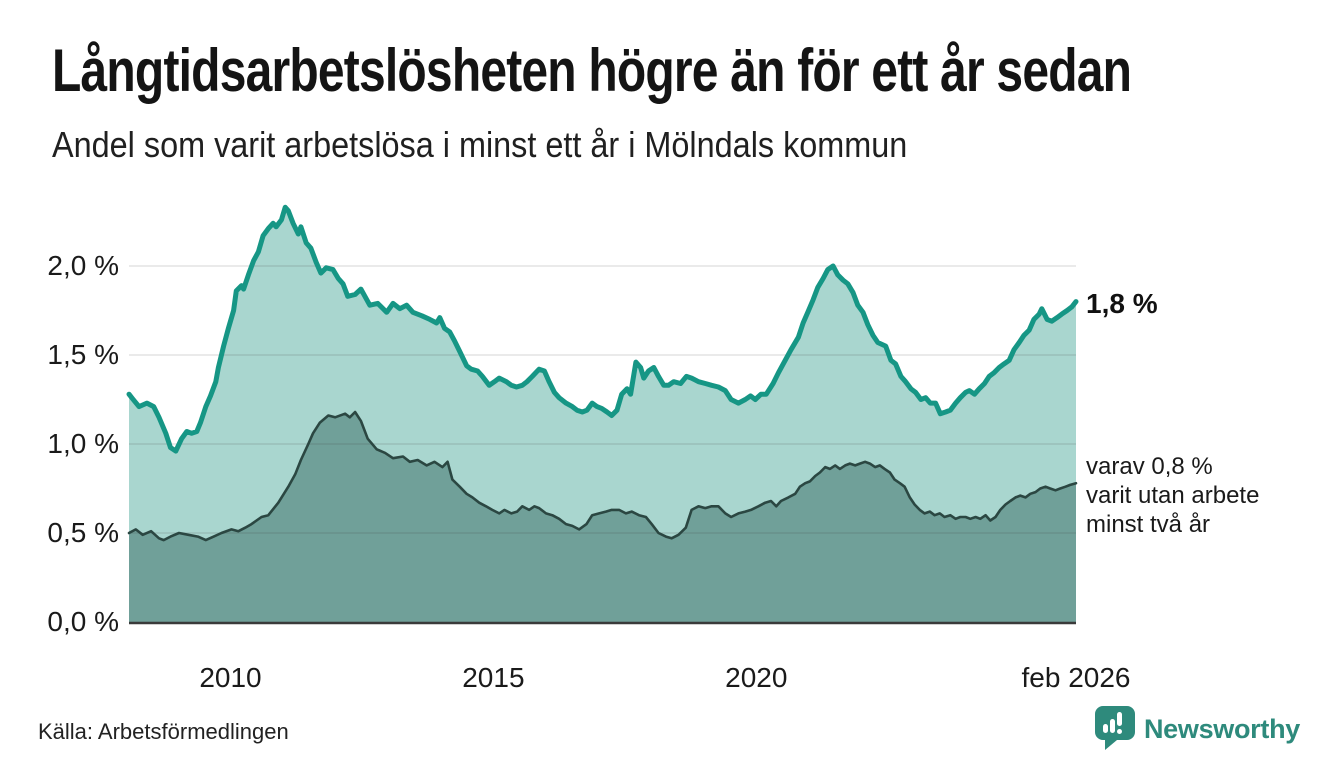  I want to click on brand-name: Newsworthy, so click(1221, 728).